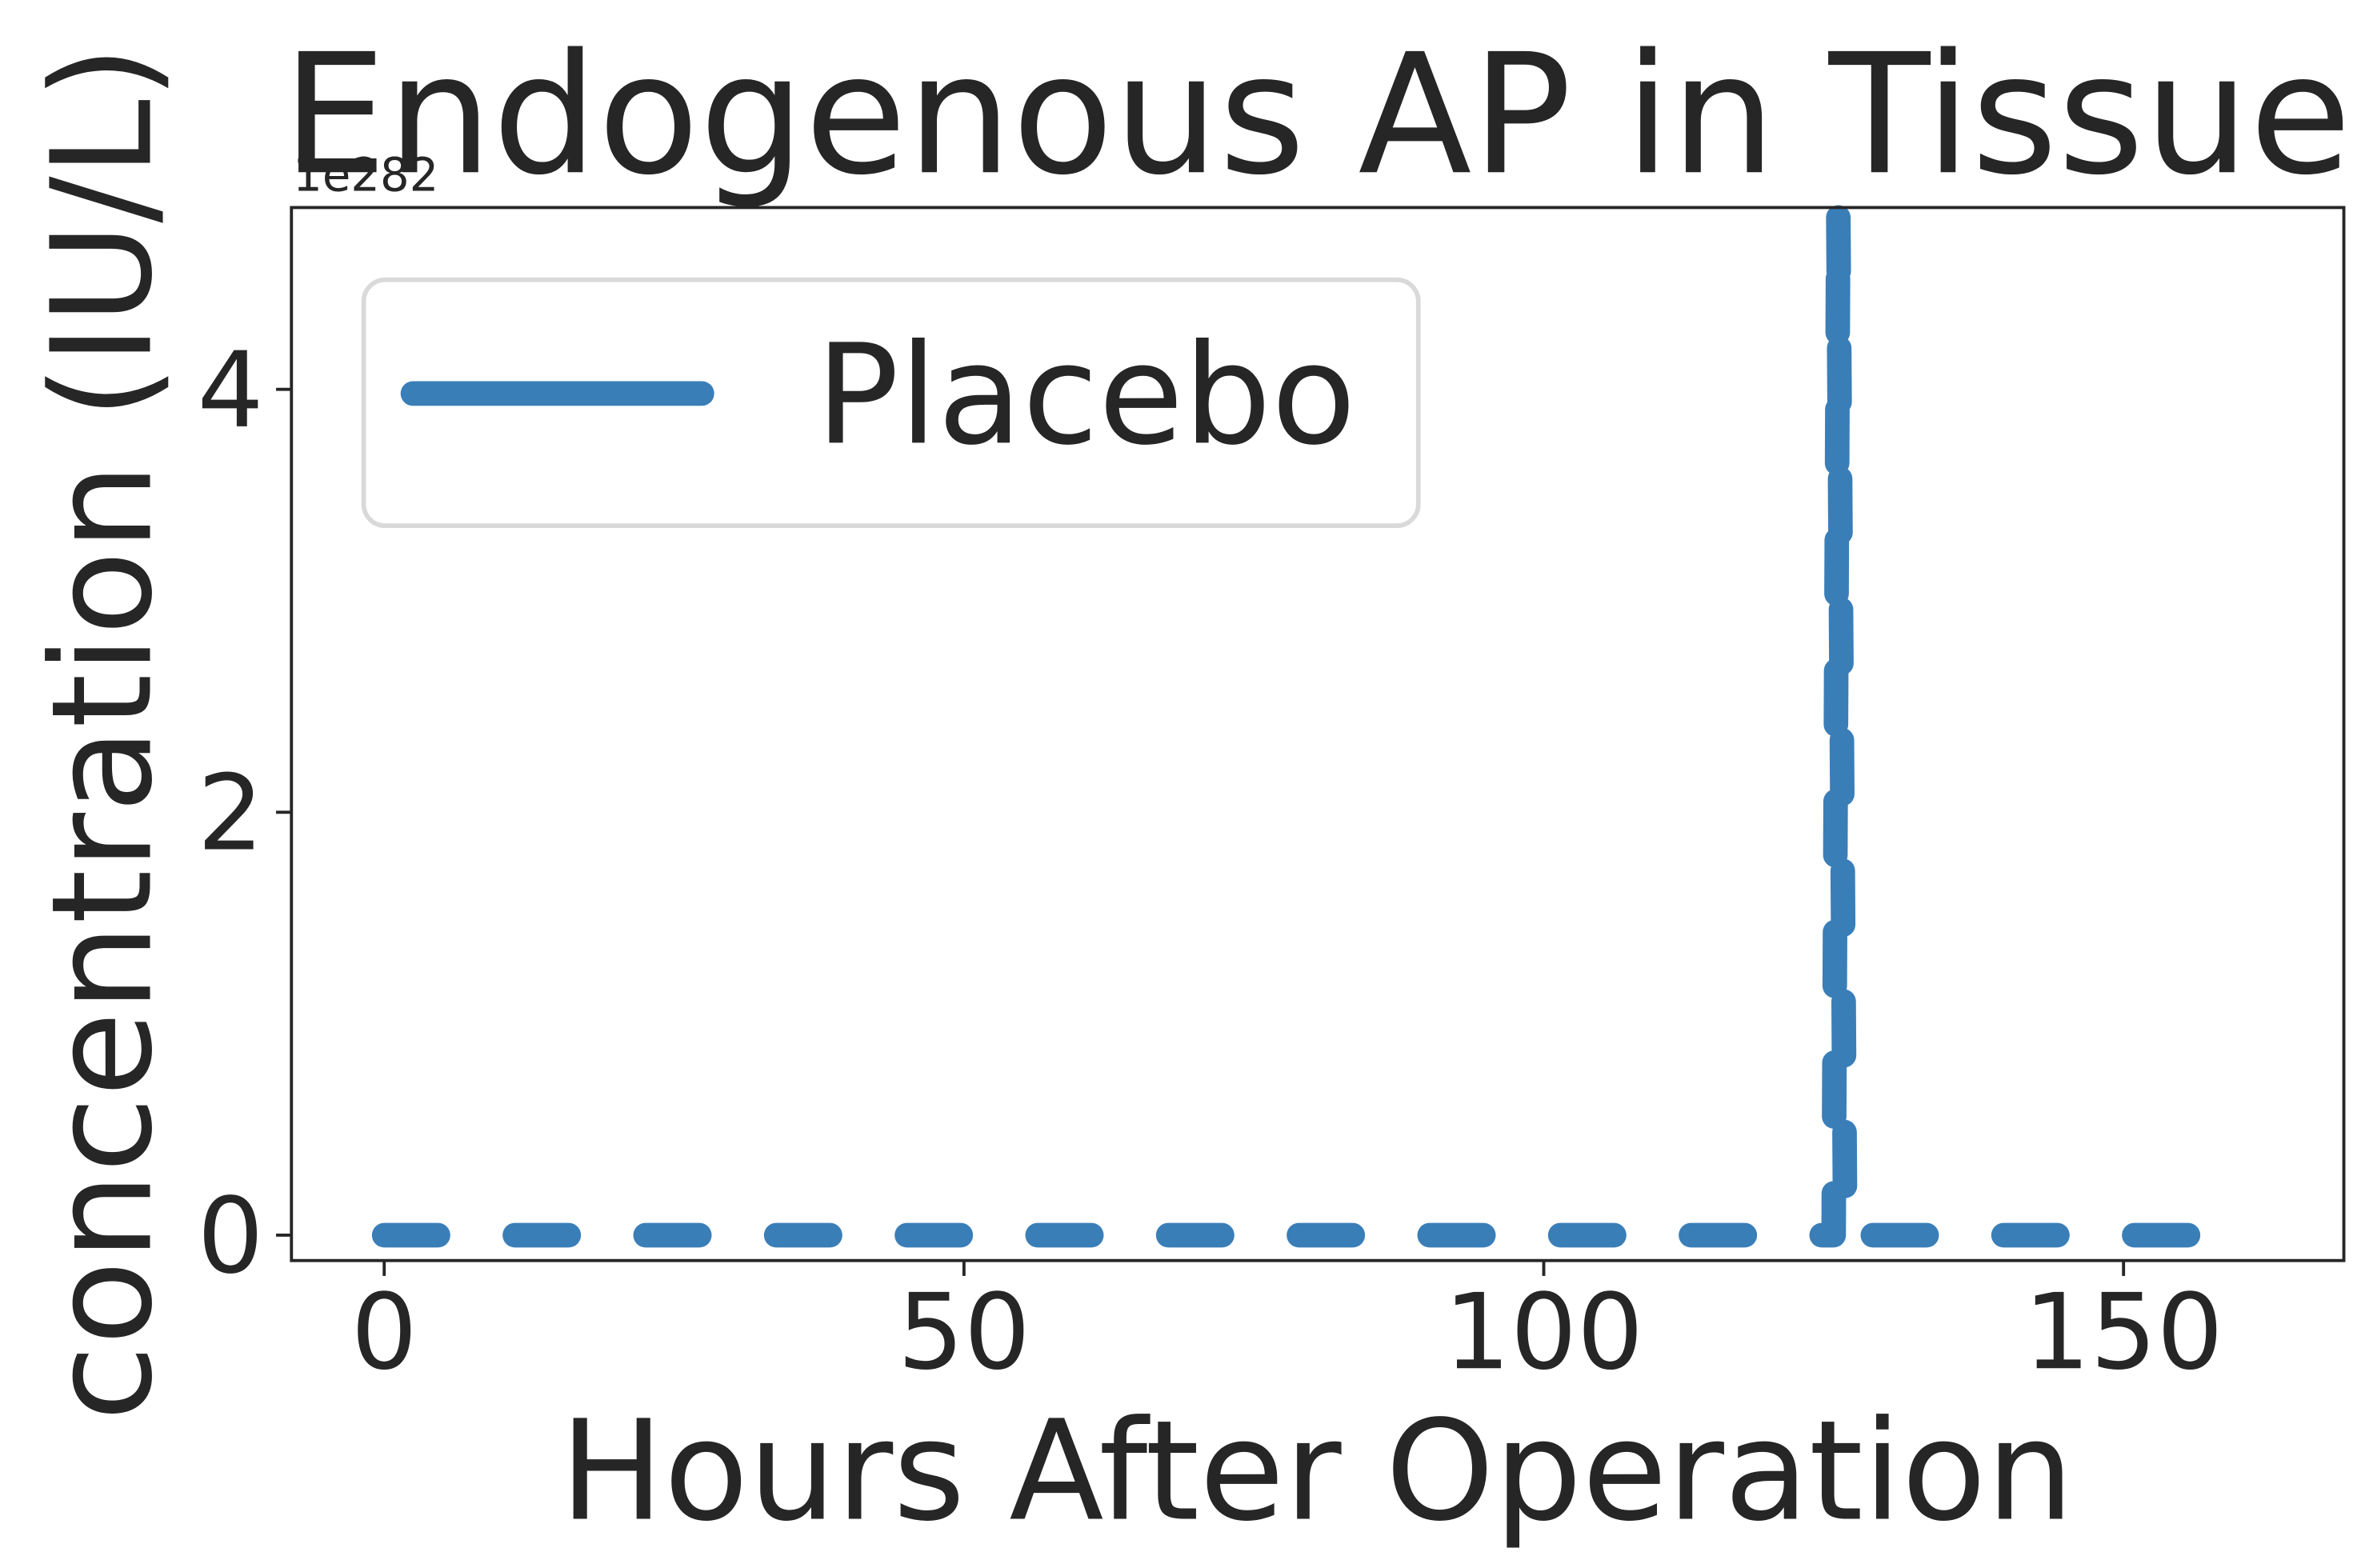  I want to click on x-tick-label: 0, so click(384, 1332).